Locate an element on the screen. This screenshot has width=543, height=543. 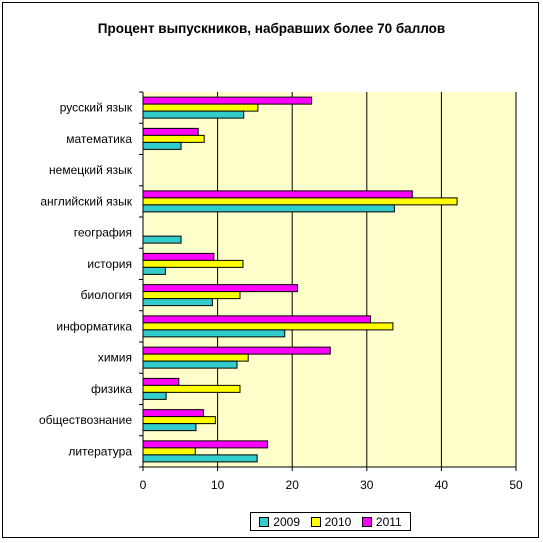
x-tick-label: 20 is located at coordinates (293, 485).